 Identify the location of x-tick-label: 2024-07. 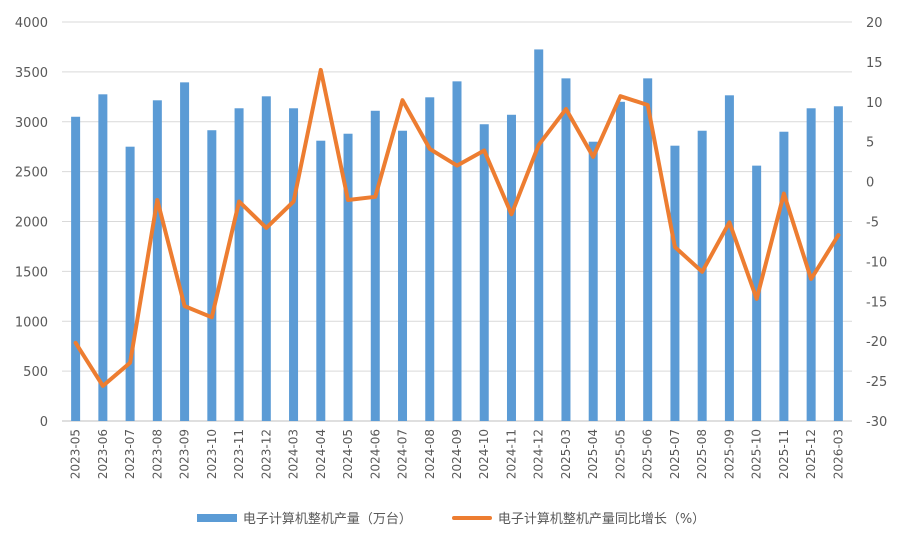
(403, 454).